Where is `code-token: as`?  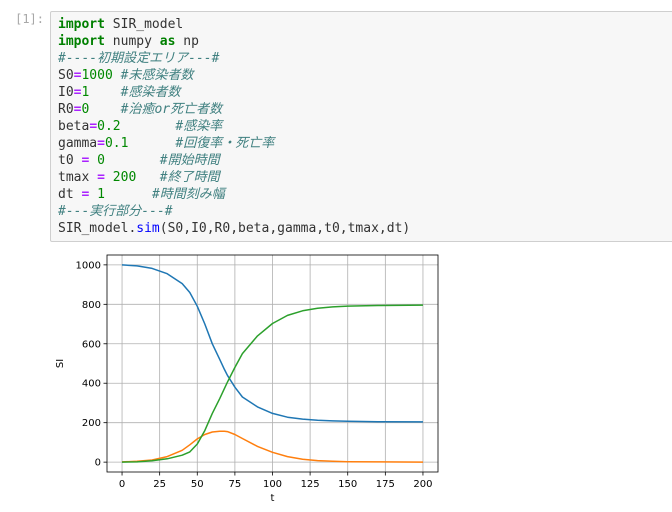
code-token: as is located at coordinates (167, 41).